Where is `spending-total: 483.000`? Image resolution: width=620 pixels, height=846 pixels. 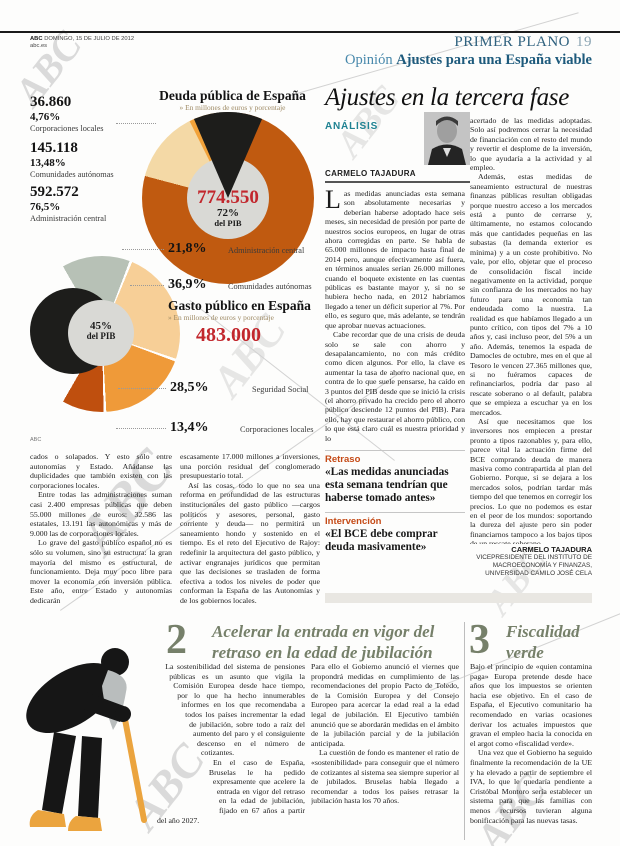
spending-total: 483.000 is located at coordinates (228, 335).